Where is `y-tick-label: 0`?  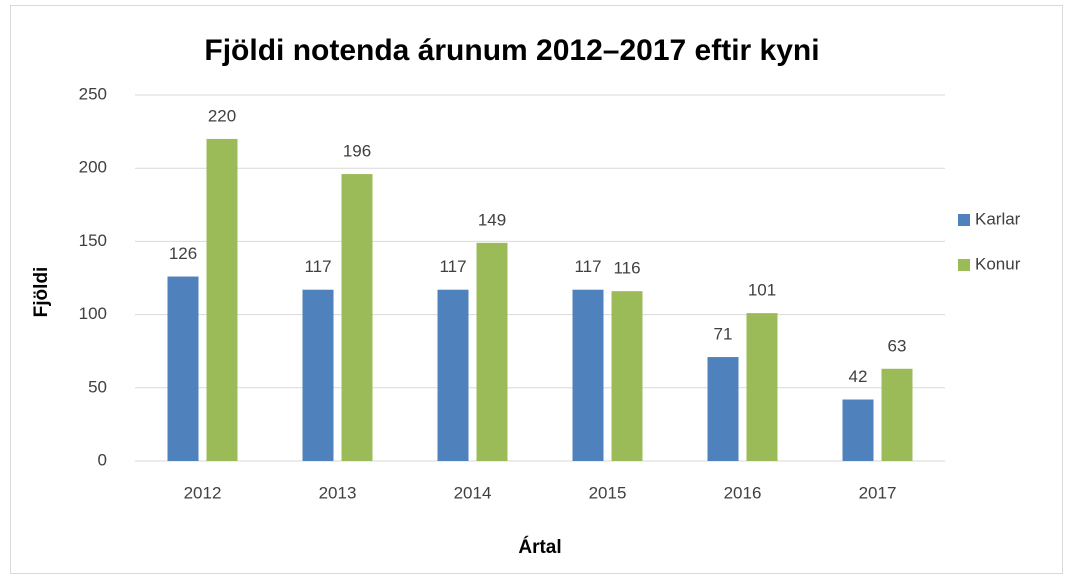
y-tick-label: 0 is located at coordinates (102, 459).